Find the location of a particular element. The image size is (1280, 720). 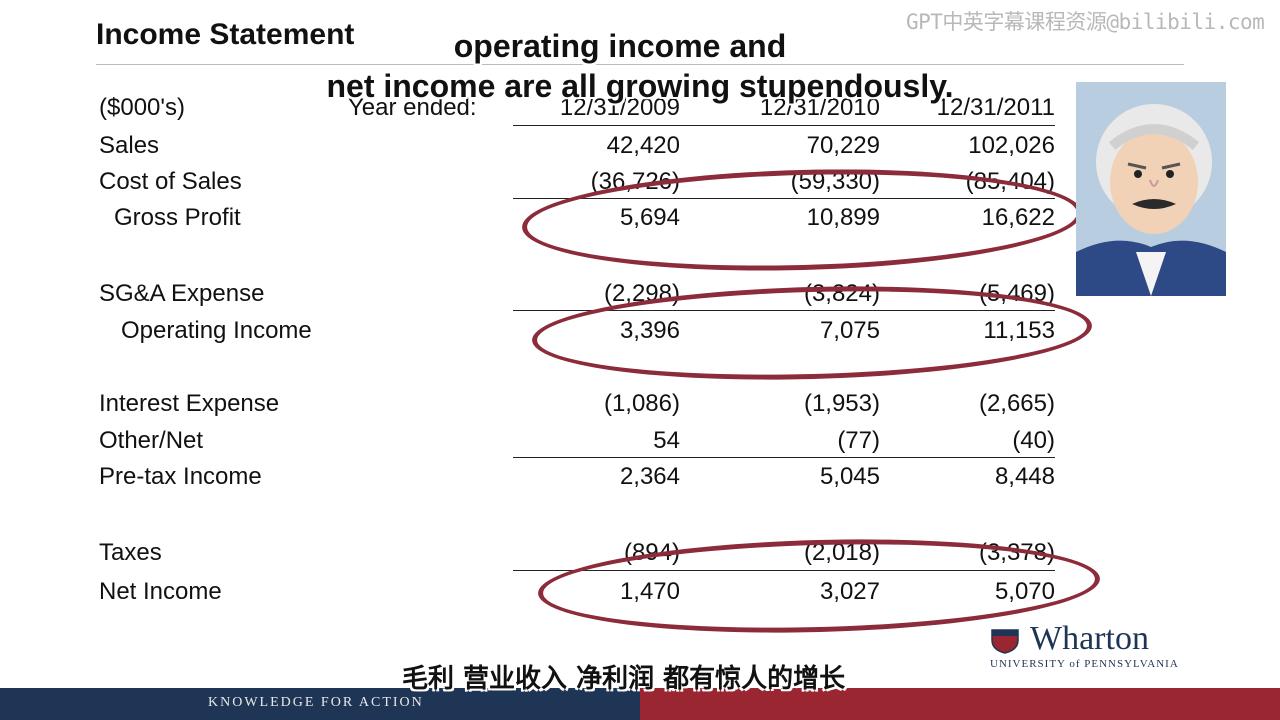

row-label: Taxes is located at coordinates (130, 552).